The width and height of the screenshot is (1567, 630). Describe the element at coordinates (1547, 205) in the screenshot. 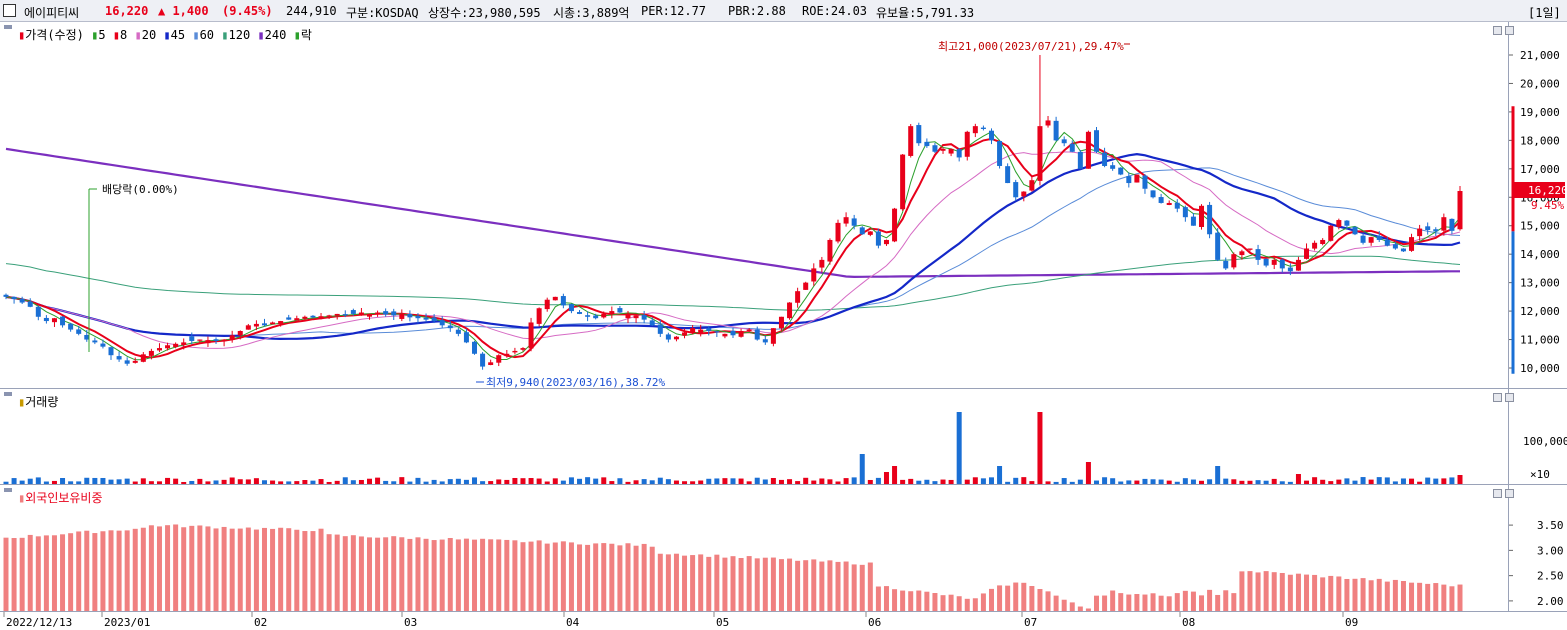

I see `current-pct-tag: 9.45%` at that location.